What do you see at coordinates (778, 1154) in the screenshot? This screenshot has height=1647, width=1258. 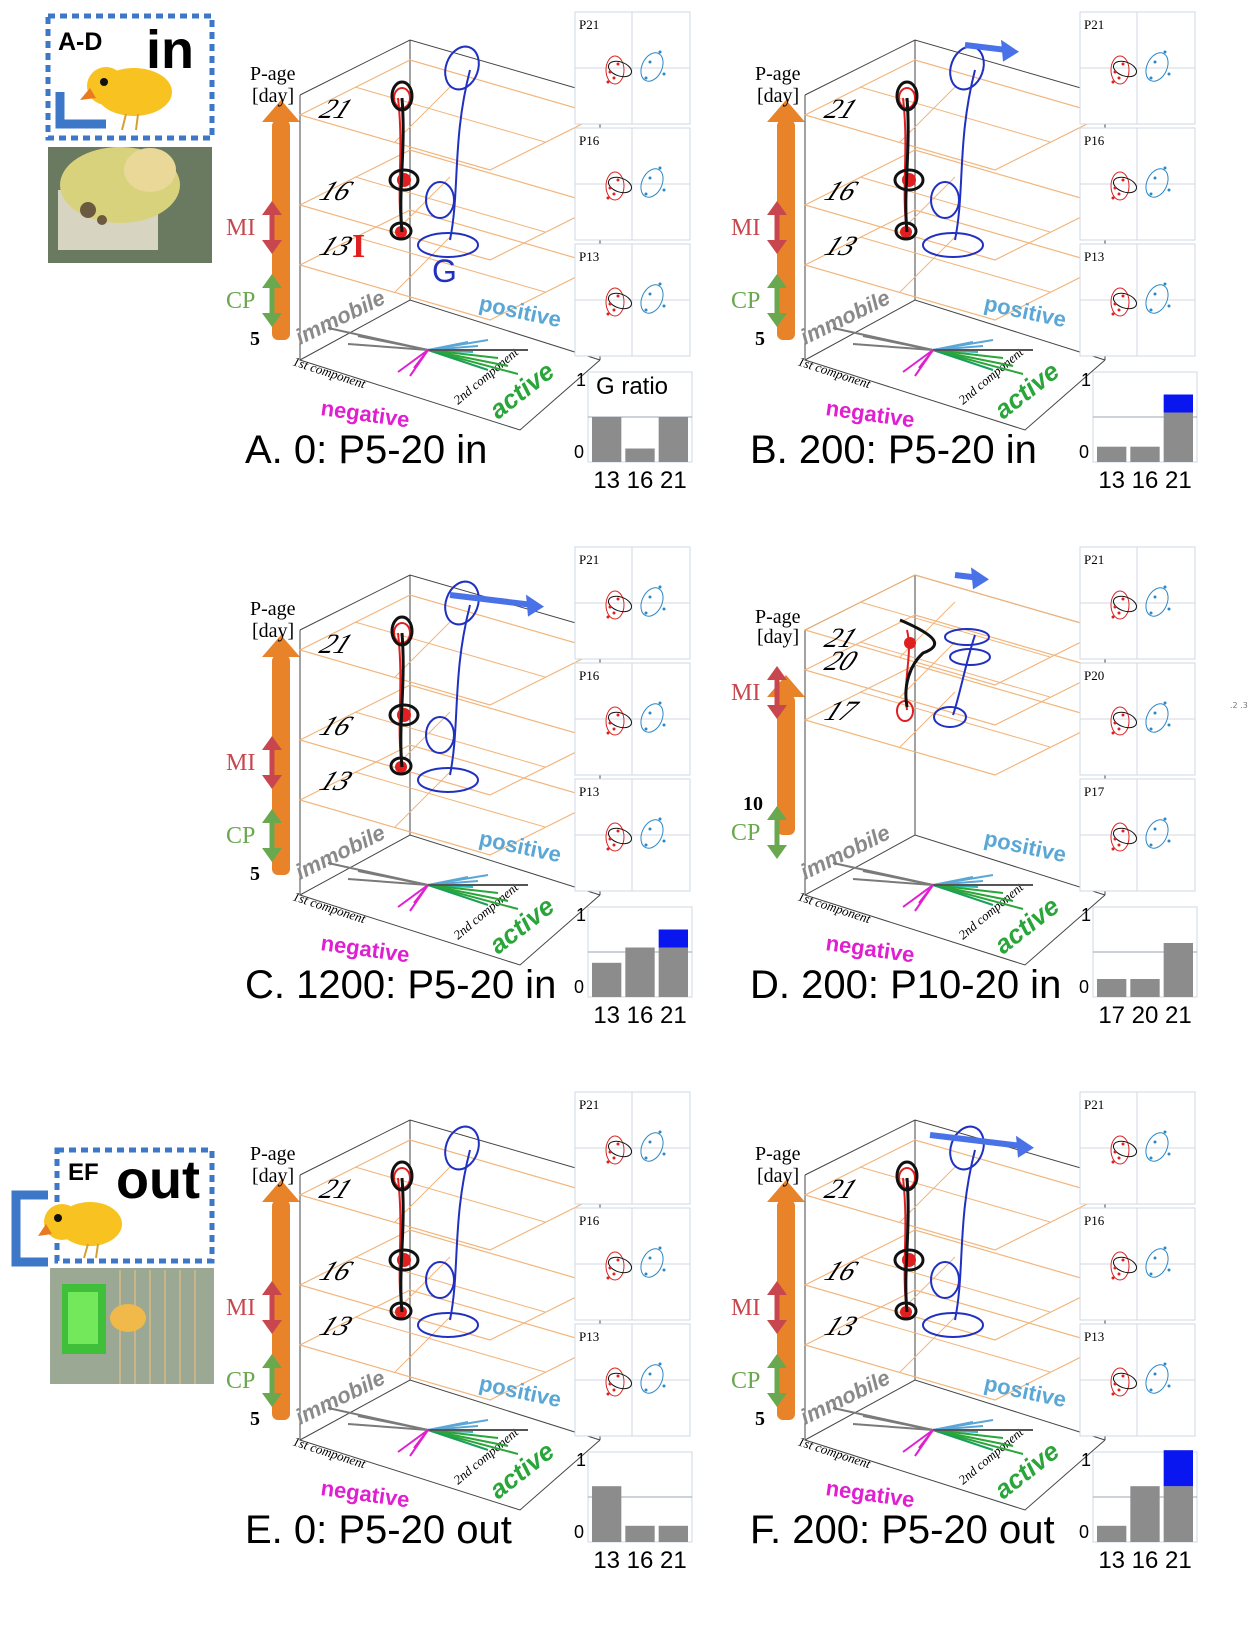 I see `p-age-label: P-age` at bounding box center [778, 1154].